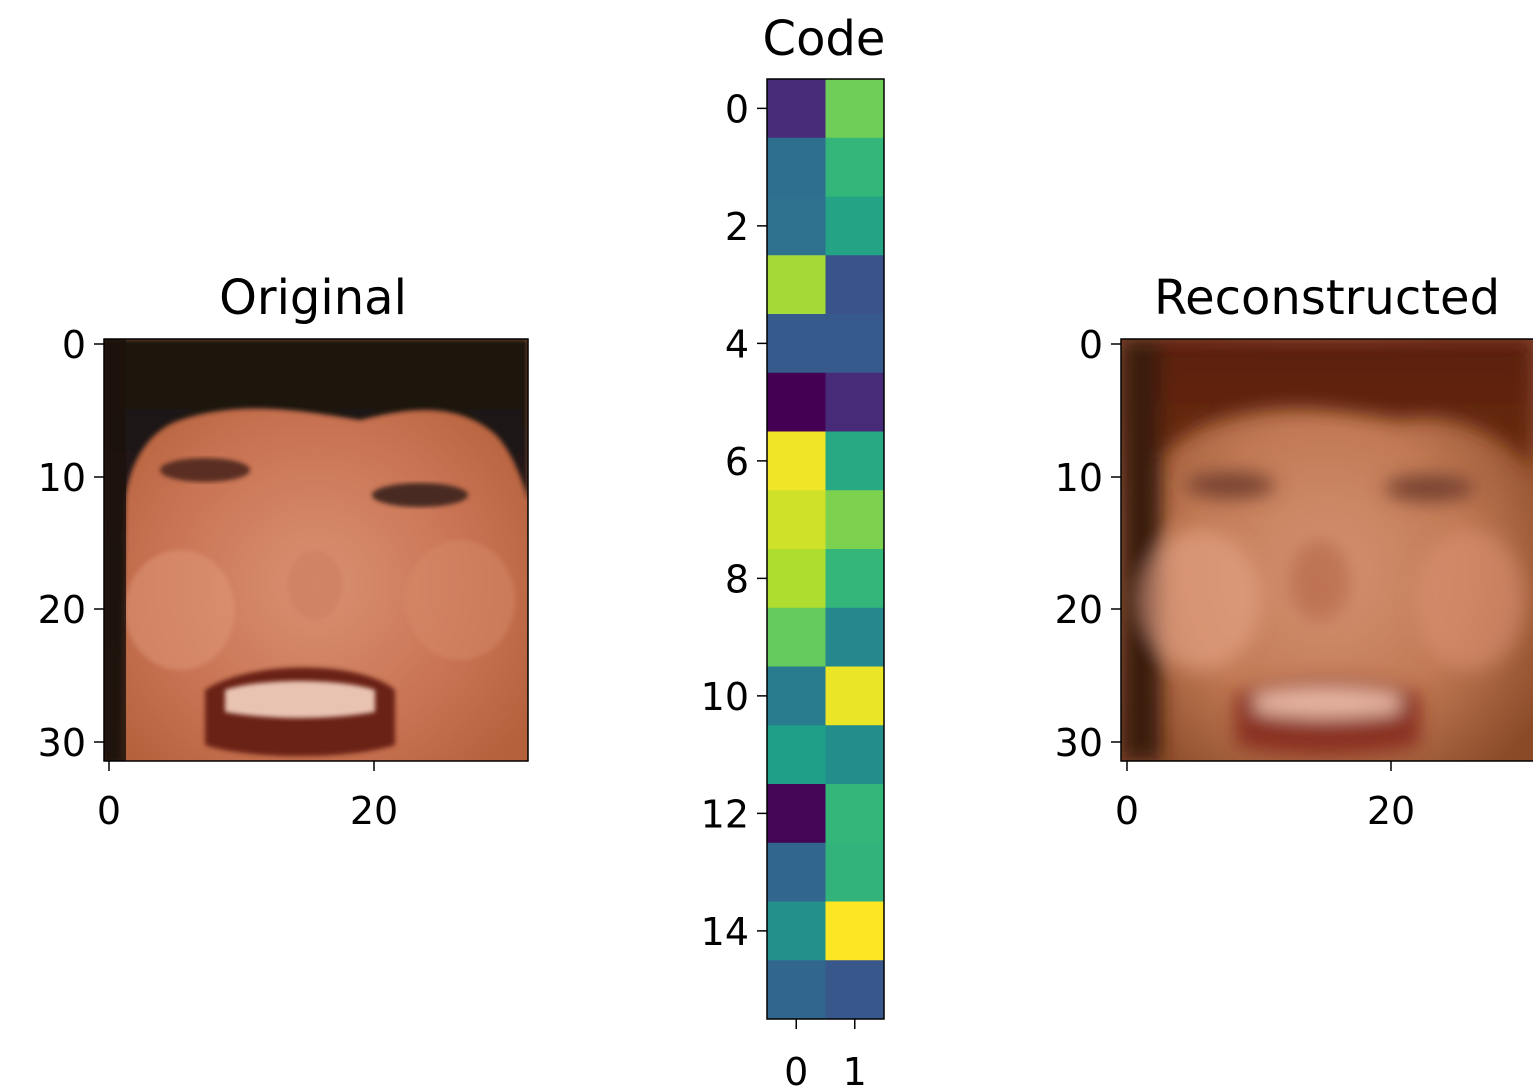  Describe the element at coordinates (796, 1069) in the screenshot. I see `code-xtick-label: 0` at that location.